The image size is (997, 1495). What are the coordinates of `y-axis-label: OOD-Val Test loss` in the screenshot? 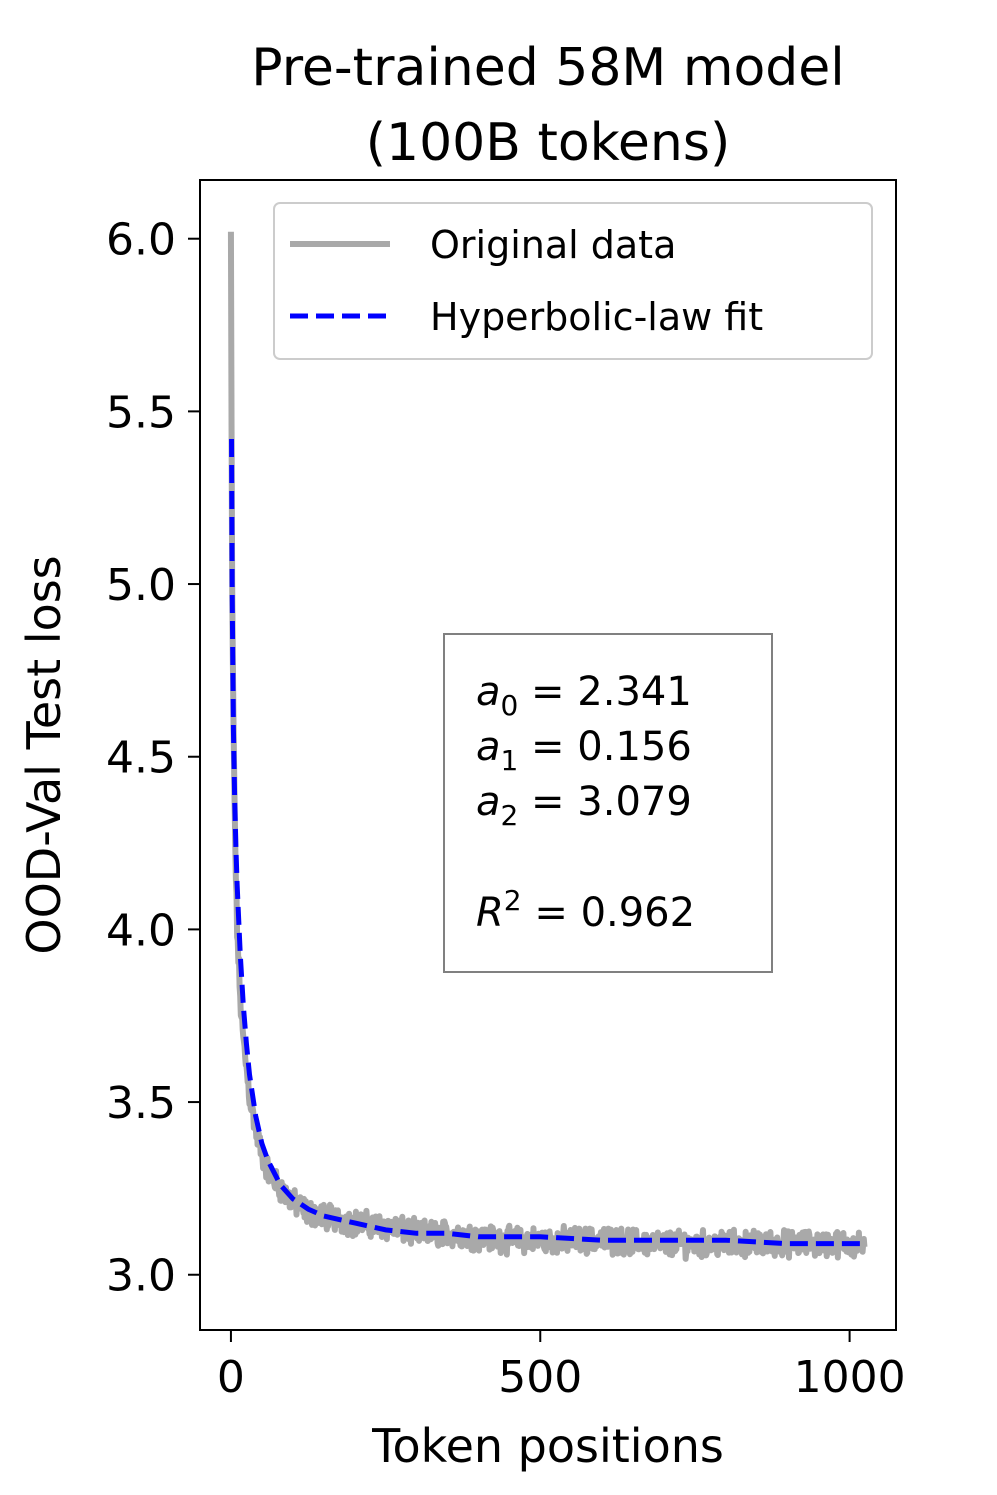 It's located at (44, 754).